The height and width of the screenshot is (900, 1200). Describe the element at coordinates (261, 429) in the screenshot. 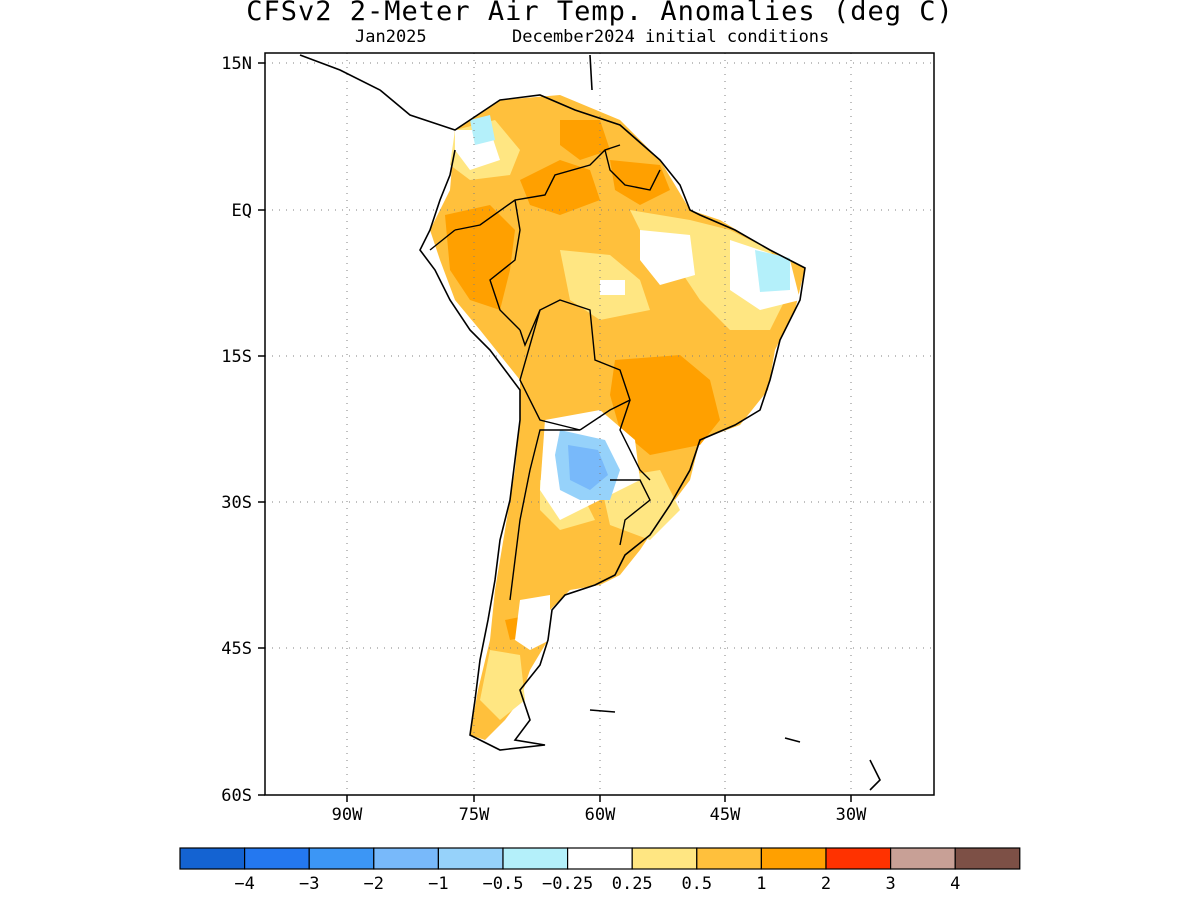

I see `lat-ticks` at that location.